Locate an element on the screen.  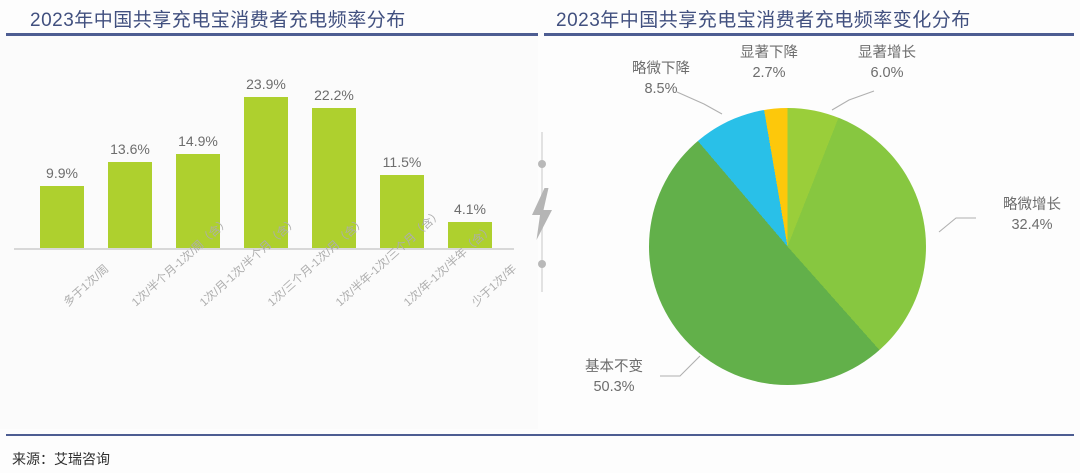
bar-value-label: 11.5% is located at coordinates (402, 162).